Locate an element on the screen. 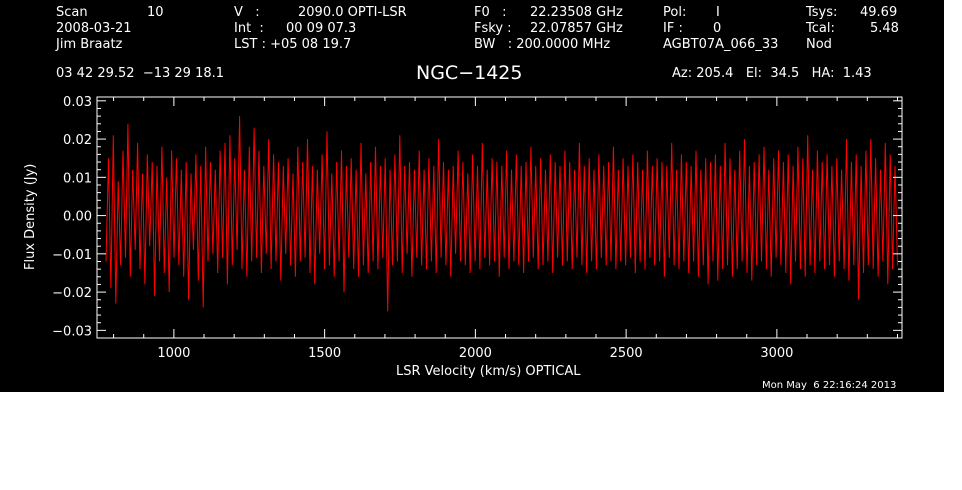  fsky-label: Fsky : is located at coordinates (493, 28).